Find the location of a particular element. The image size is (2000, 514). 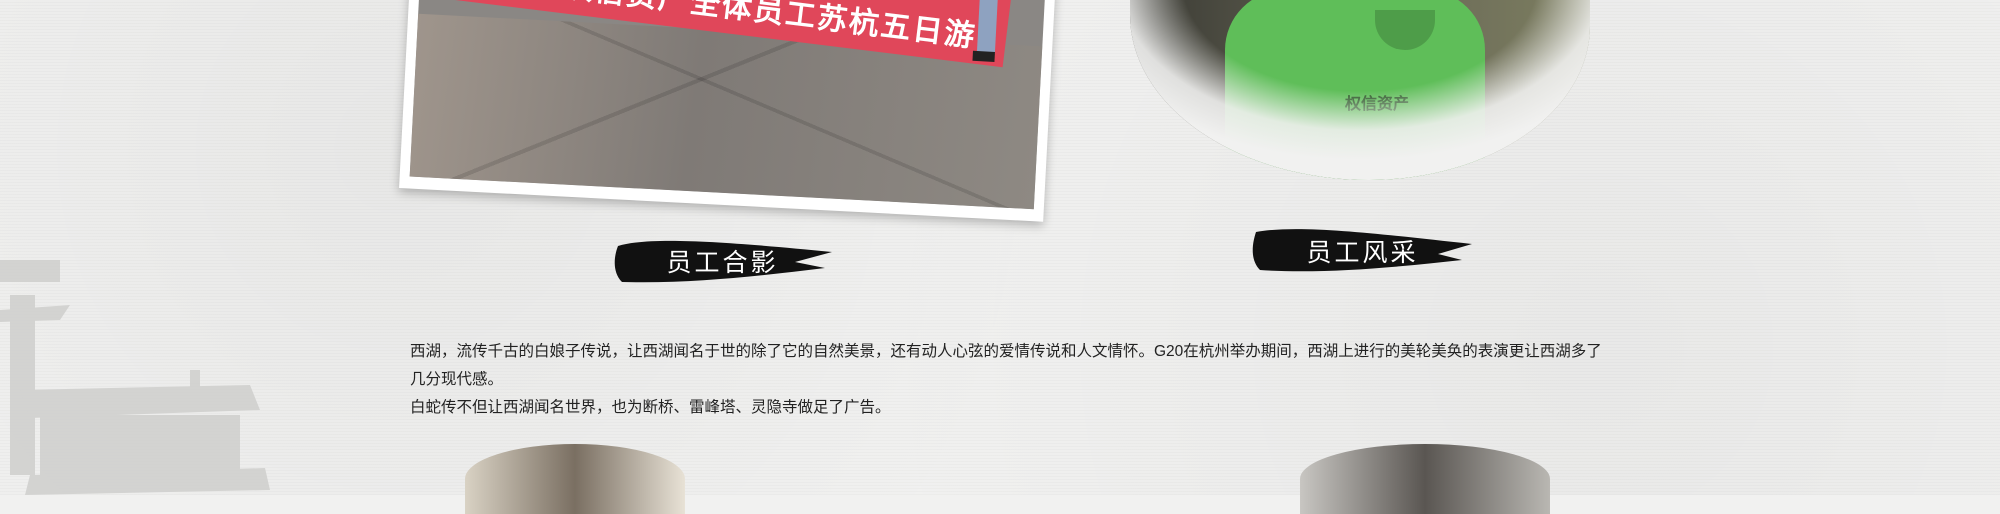

label-text: 员工合影 is located at coordinates (722, 261).